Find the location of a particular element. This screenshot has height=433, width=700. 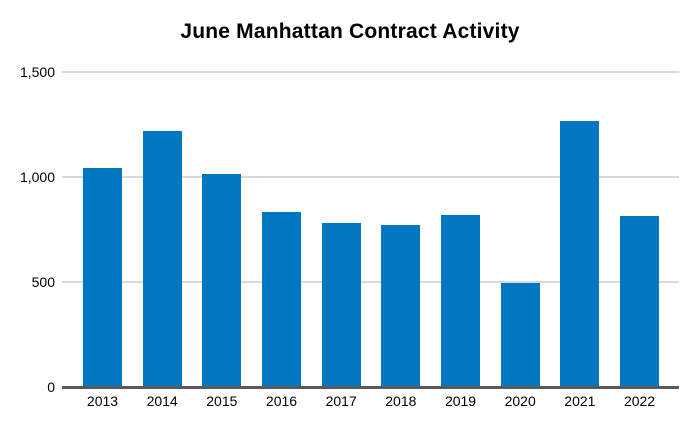

x-tick-label-2018: 2018 is located at coordinates (401, 401).